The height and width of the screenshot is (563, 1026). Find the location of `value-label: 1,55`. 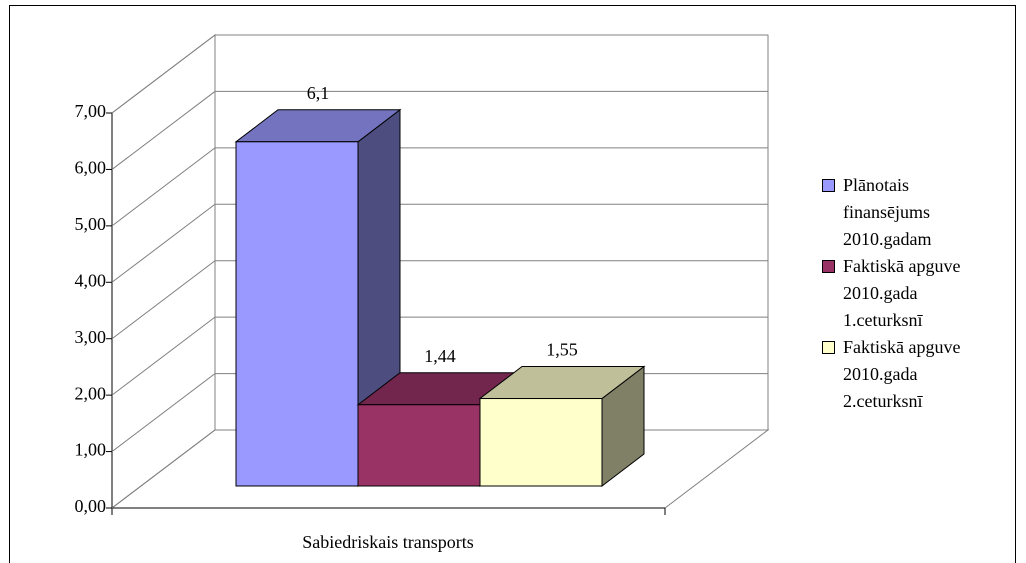

value-label: 1,55 is located at coordinates (562, 350).